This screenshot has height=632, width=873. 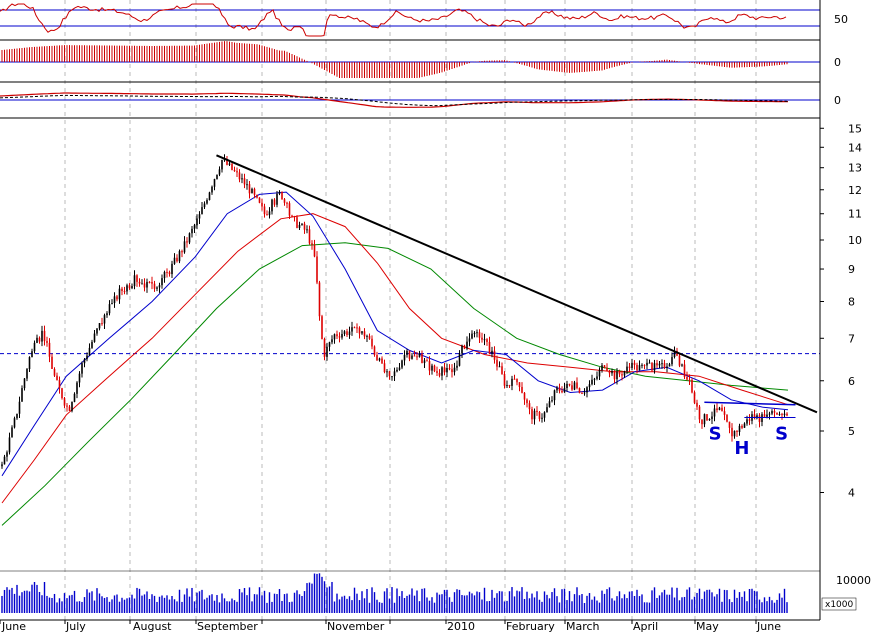 What do you see at coordinates (837, 100) in the screenshot?
I see `macd-tick-label: 0` at bounding box center [837, 100].